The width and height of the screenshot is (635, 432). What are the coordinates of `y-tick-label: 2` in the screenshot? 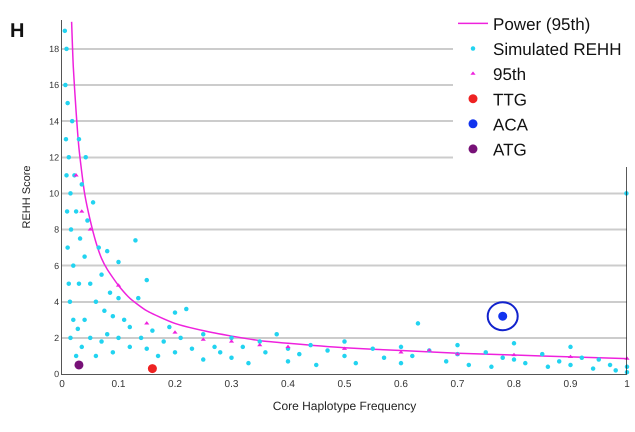 It's located at (57, 338).